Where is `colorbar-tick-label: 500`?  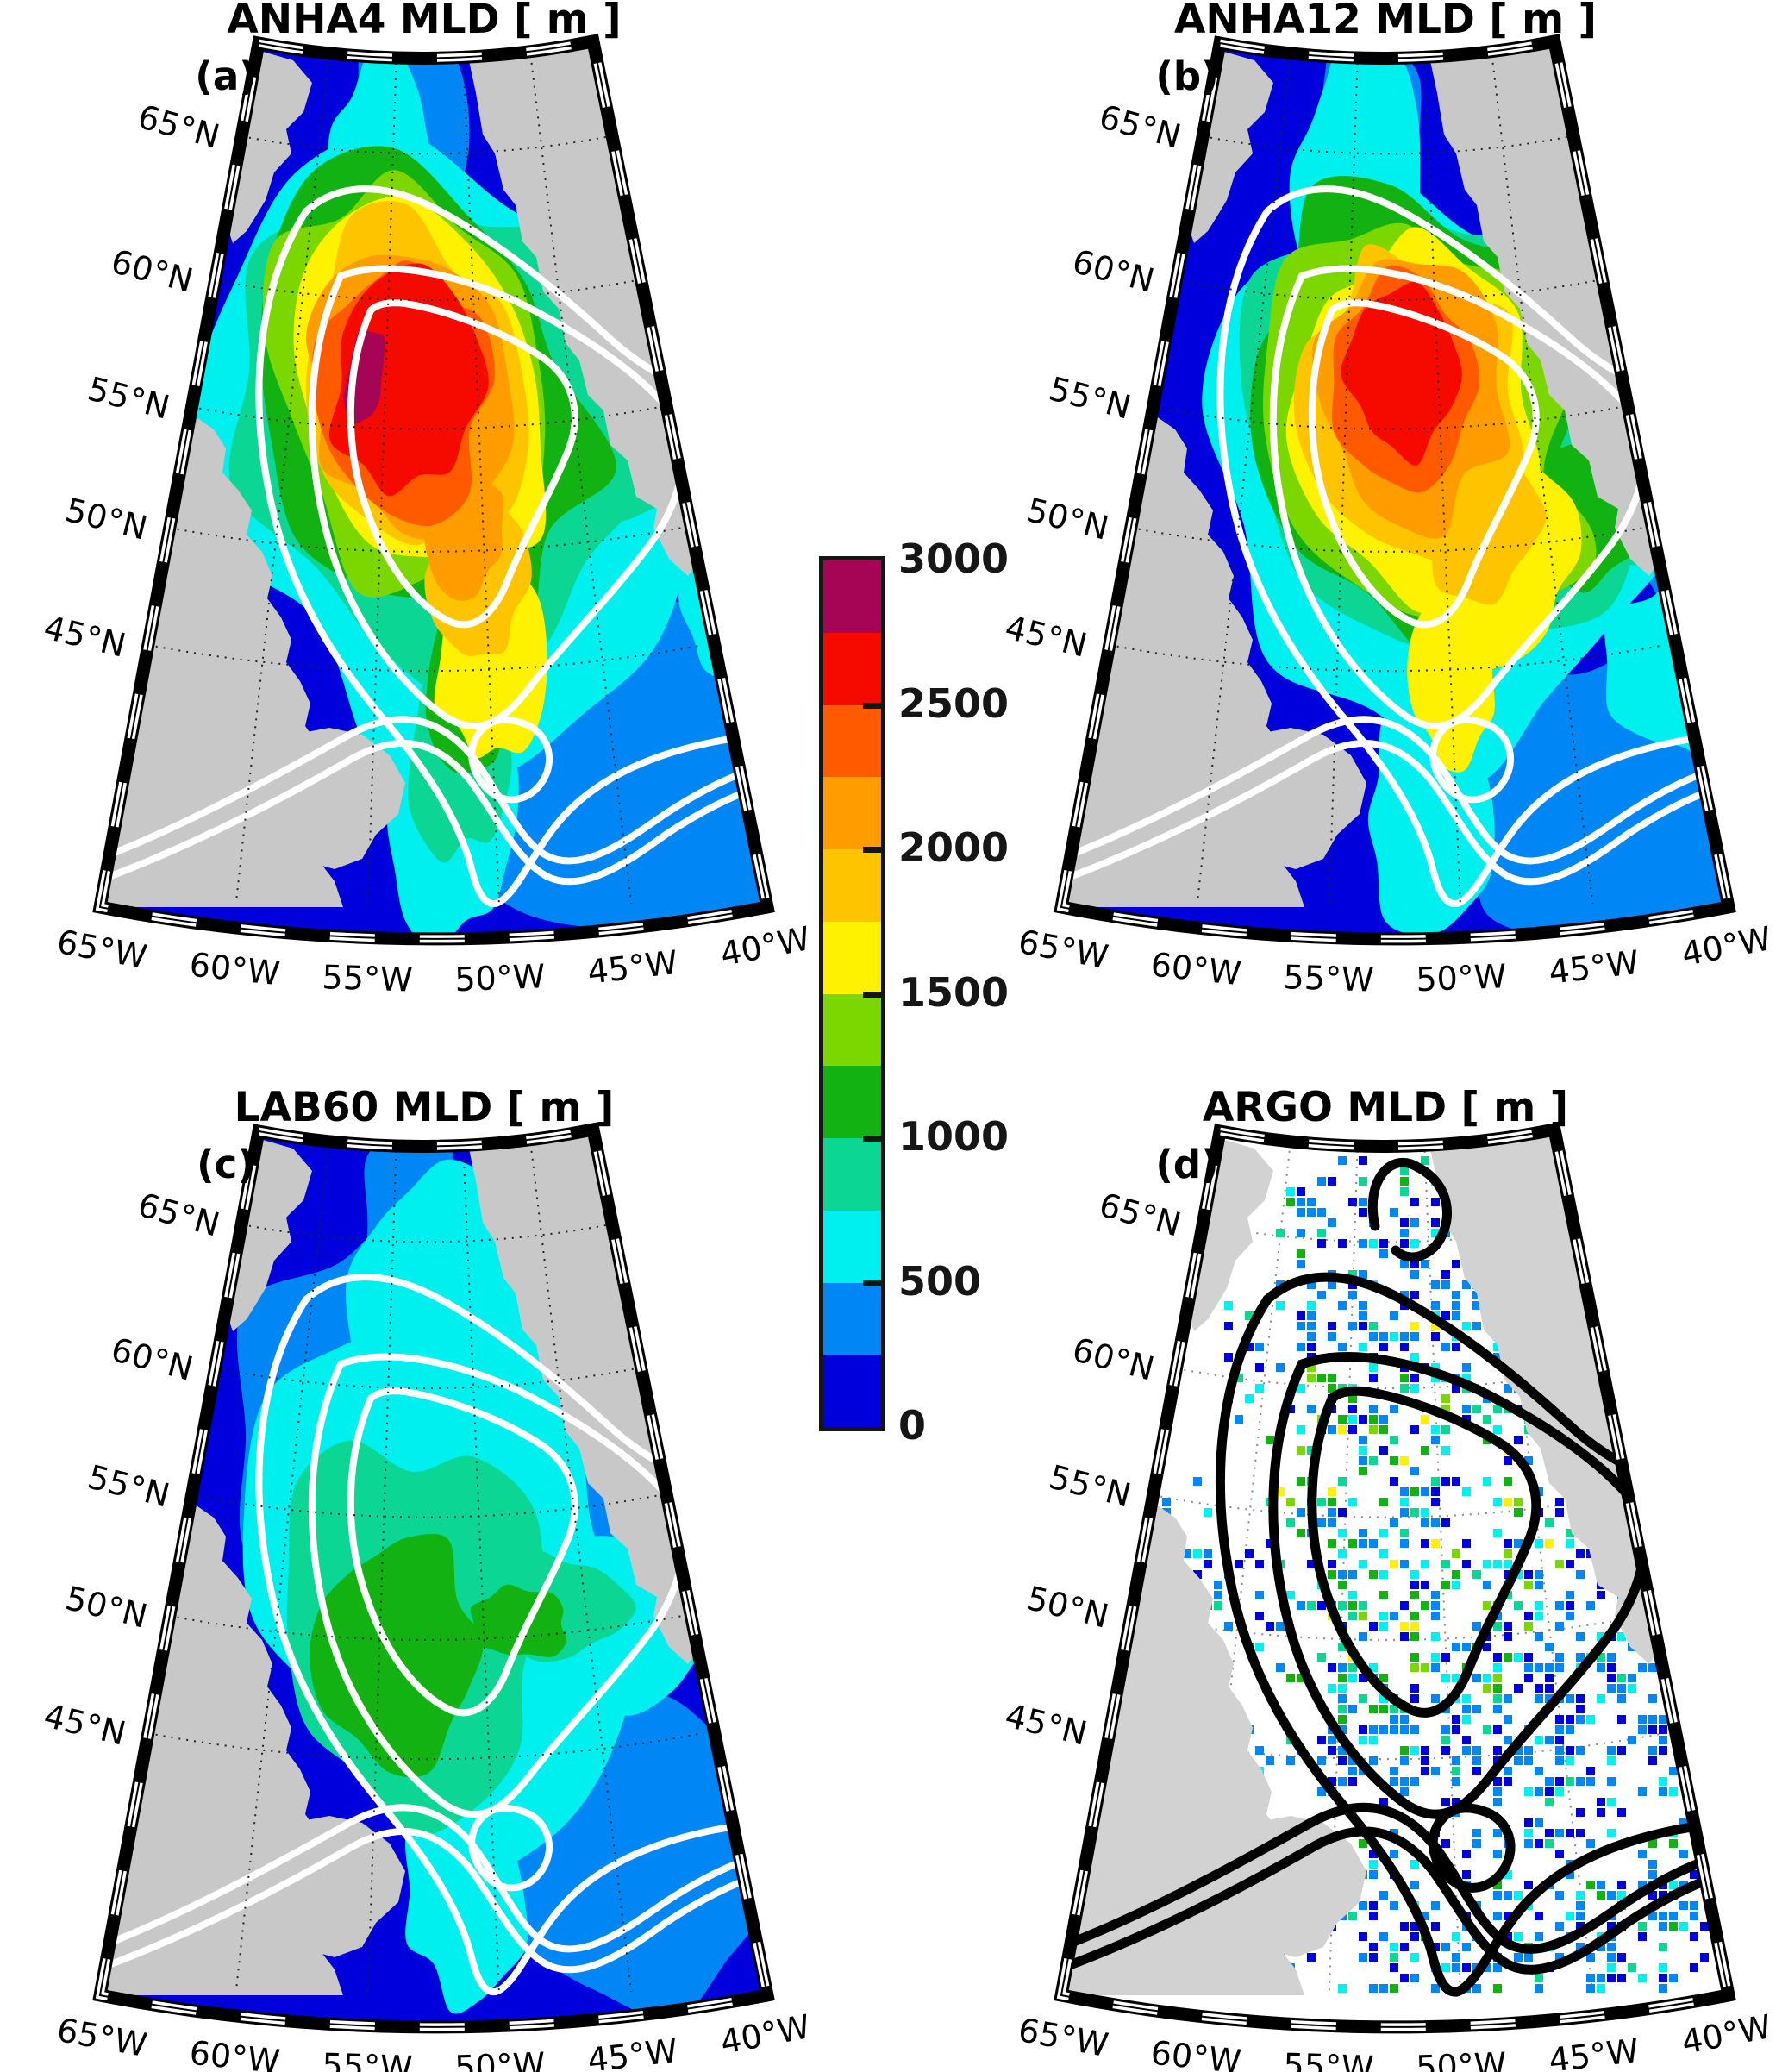 colorbar-tick-label: 500 is located at coordinates (940, 1281).